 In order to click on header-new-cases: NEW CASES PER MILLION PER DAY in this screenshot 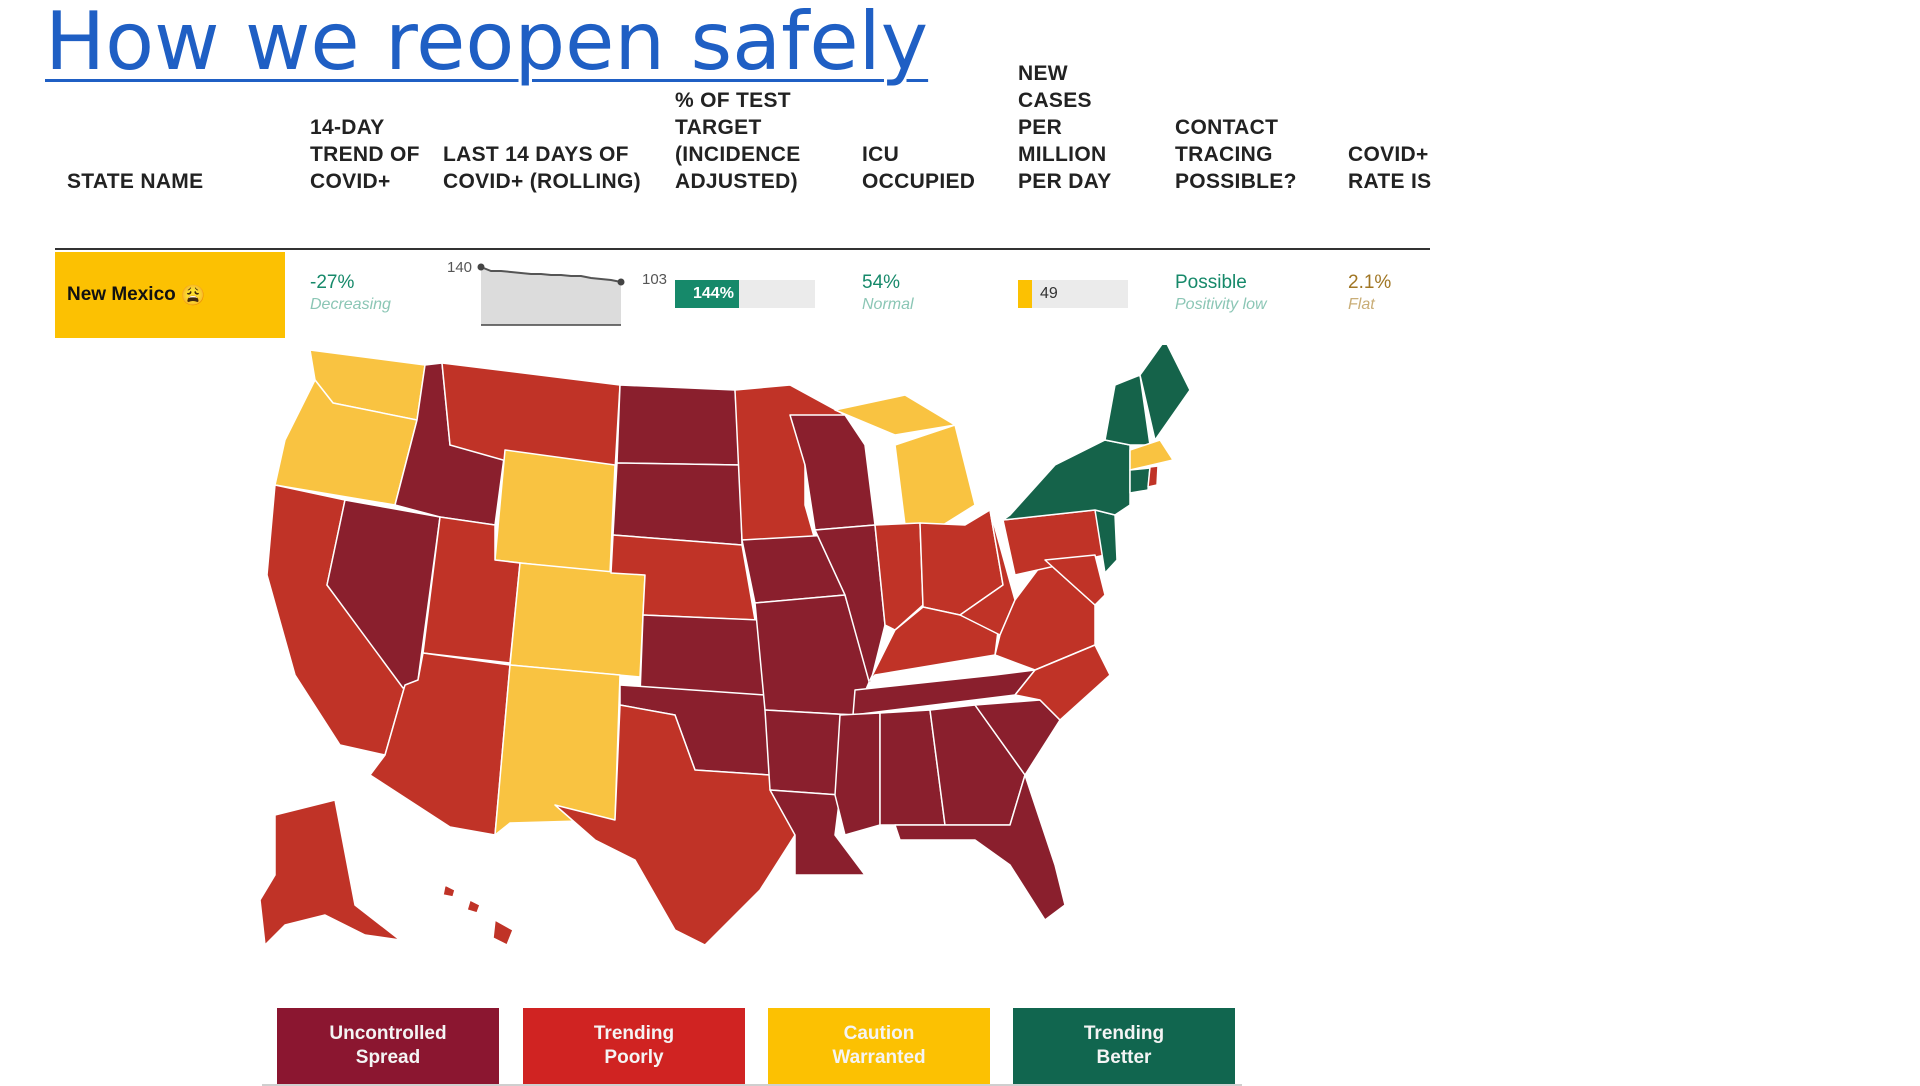, I will do `click(1065, 127)`.